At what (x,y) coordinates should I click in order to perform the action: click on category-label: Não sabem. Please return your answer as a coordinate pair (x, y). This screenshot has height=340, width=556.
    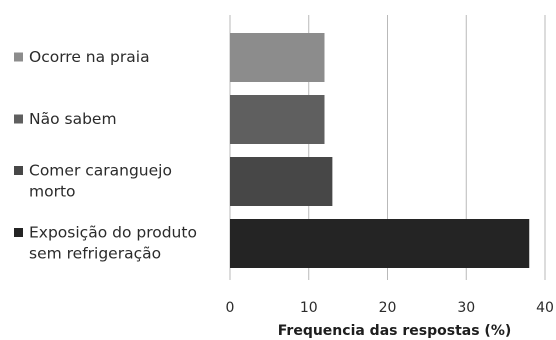
    Looking at the image, I should click on (73, 119).